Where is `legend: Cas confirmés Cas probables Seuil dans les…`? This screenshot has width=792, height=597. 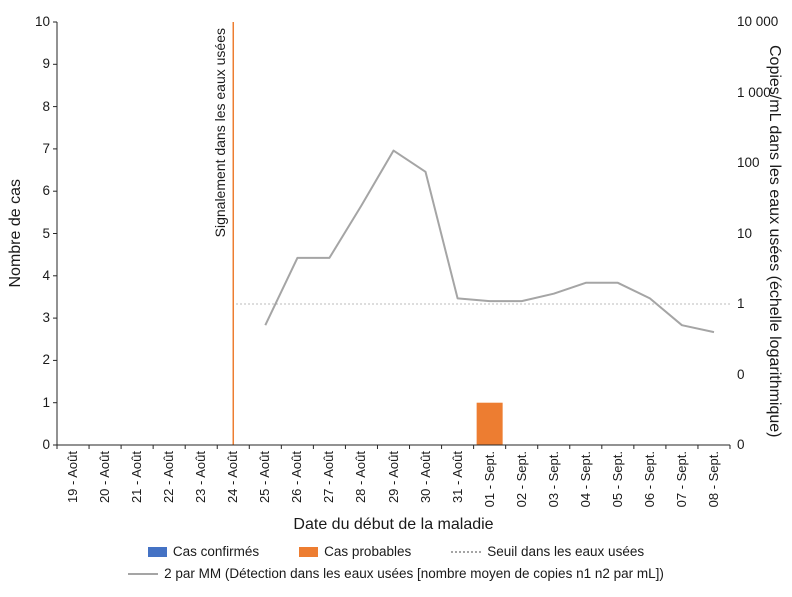
legend: Cas confirmés Cas probables Seuil dans les… is located at coordinates (396, 562).